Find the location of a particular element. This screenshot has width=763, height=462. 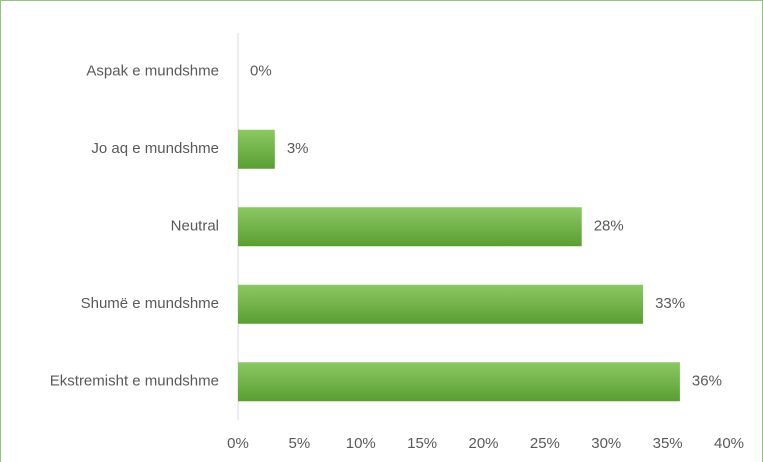

x-tick-label: 15% is located at coordinates (422, 443).